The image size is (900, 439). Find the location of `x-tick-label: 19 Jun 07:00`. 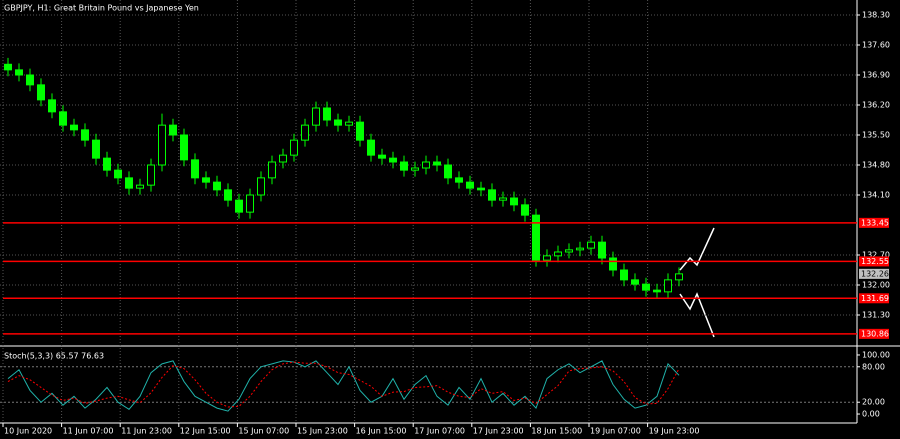

x-tick-label: 19 Jun 07:00 is located at coordinates (615, 431).